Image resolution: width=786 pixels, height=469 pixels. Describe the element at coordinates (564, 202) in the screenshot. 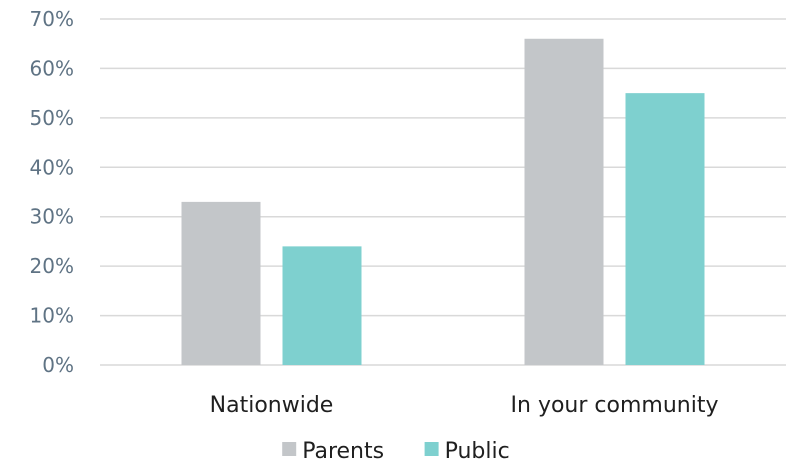

I see `bar-parents-in-your-community` at that location.